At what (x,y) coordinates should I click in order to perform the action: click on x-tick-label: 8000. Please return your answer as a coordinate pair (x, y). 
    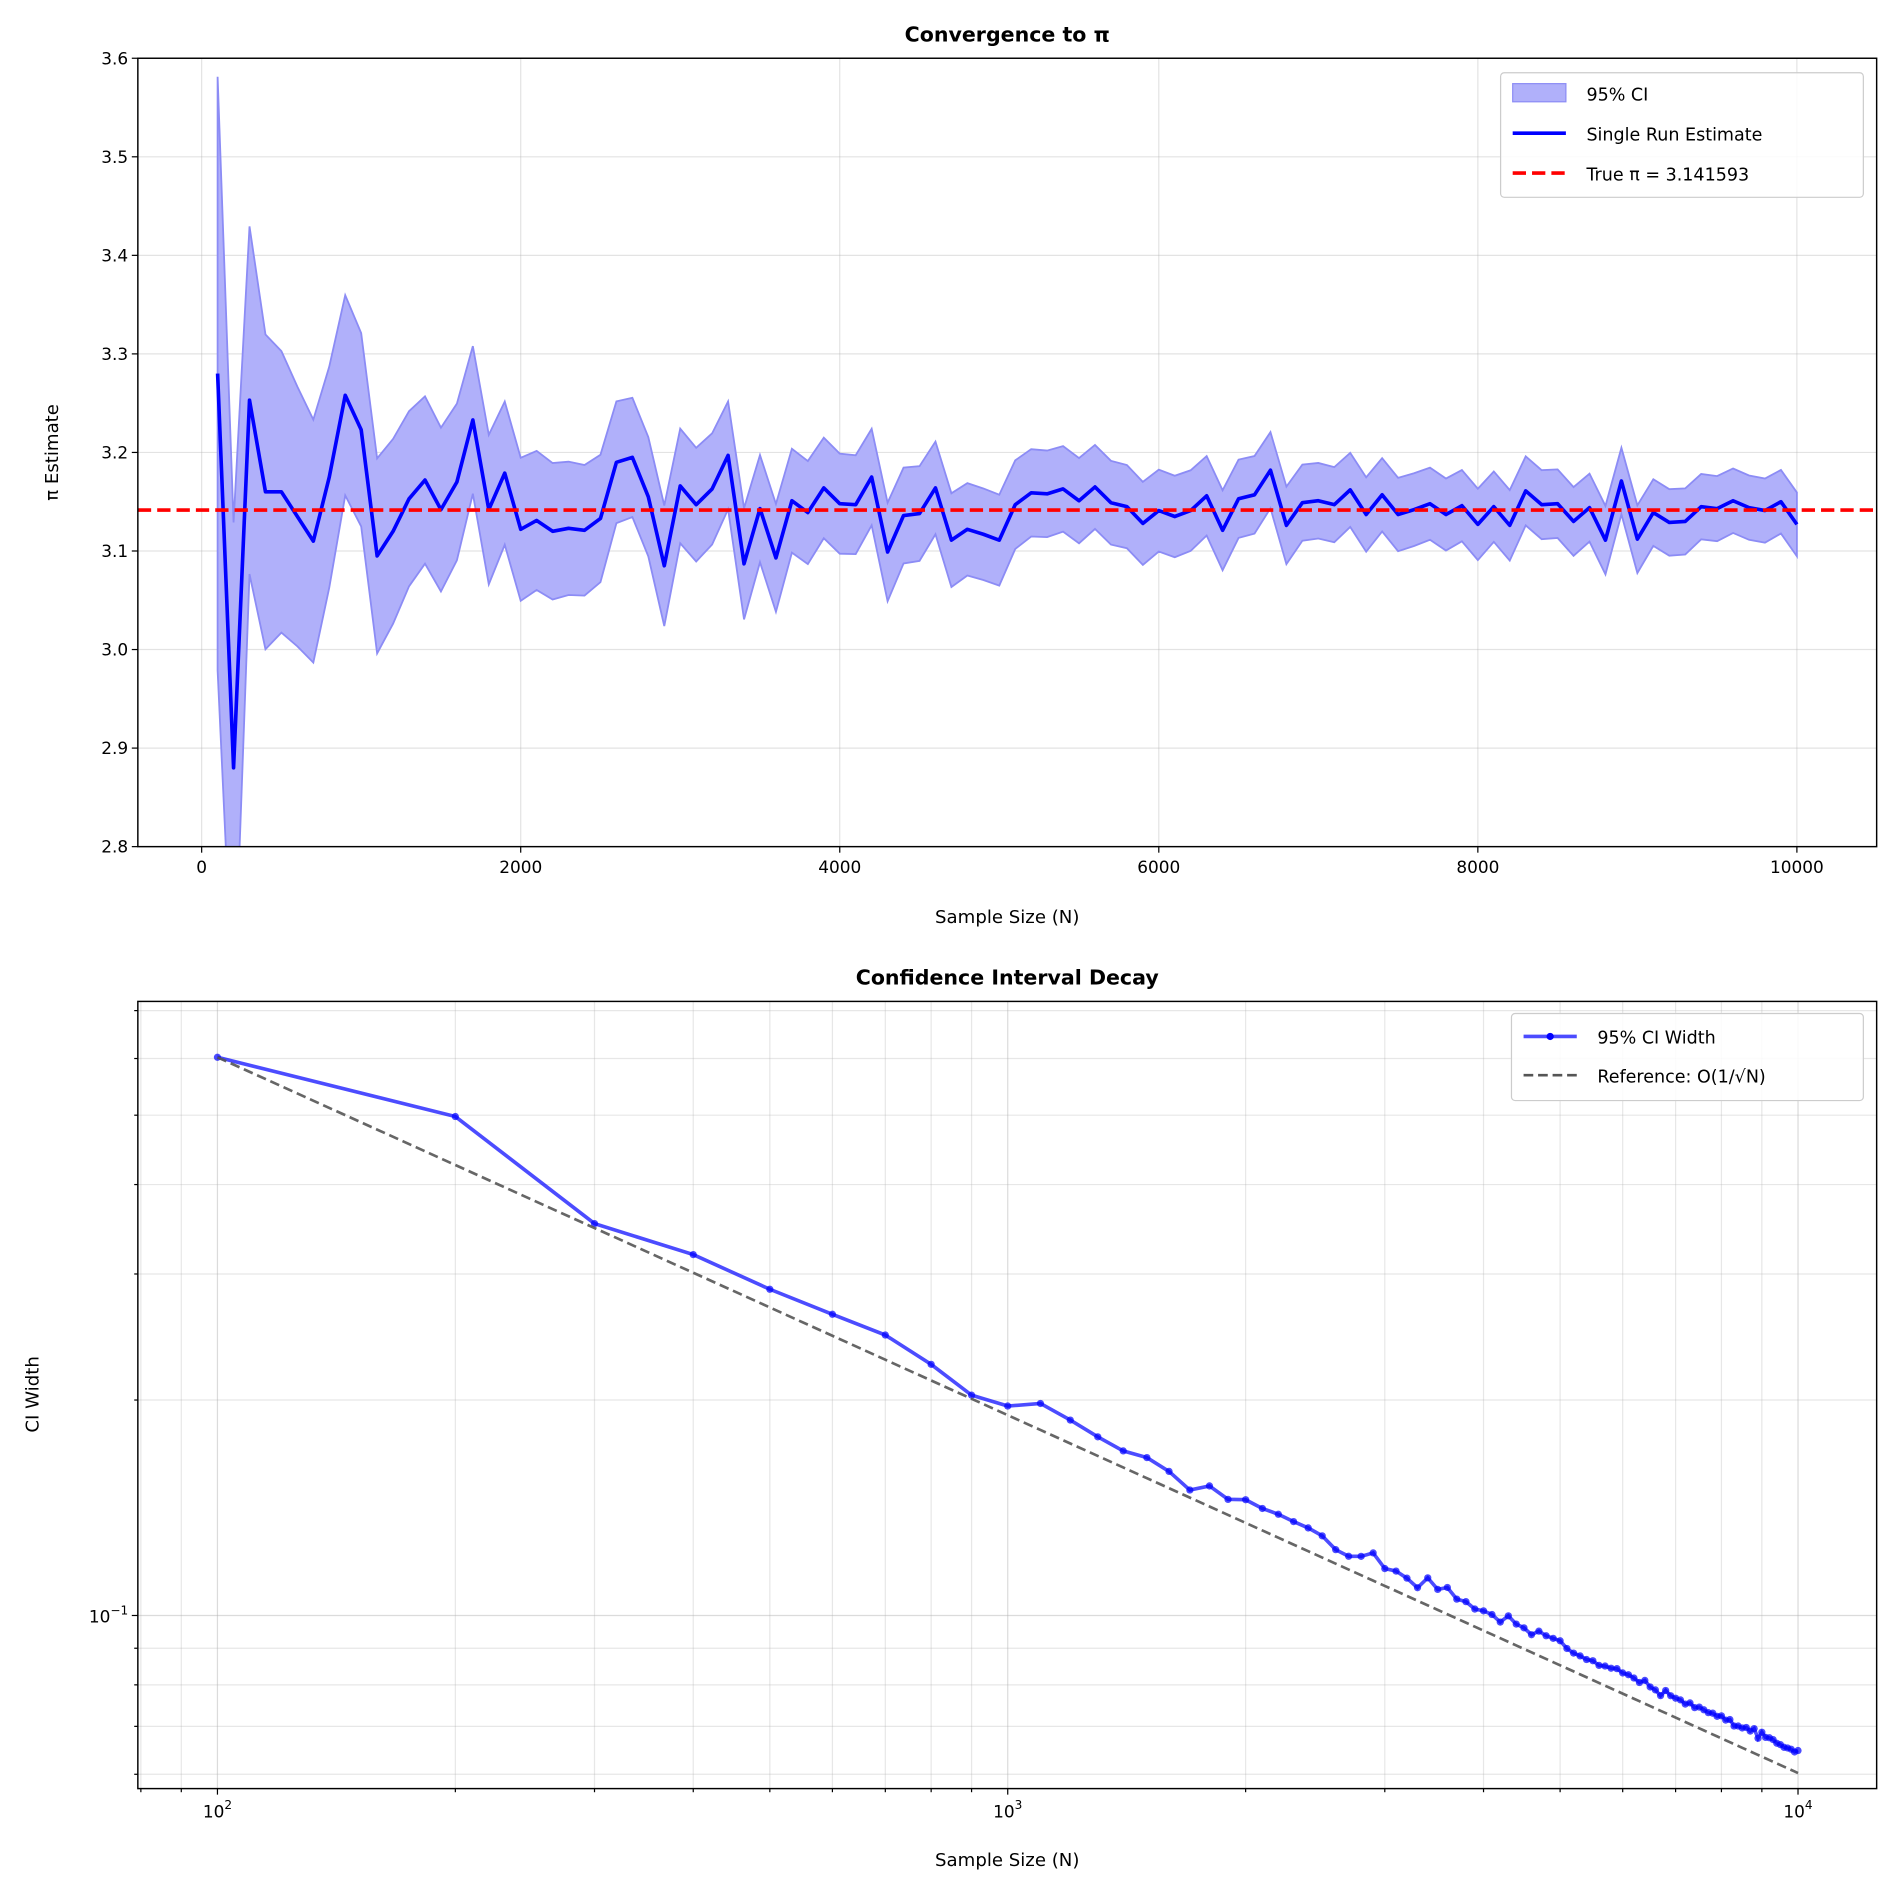
    Looking at the image, I should click on (1477, 867).